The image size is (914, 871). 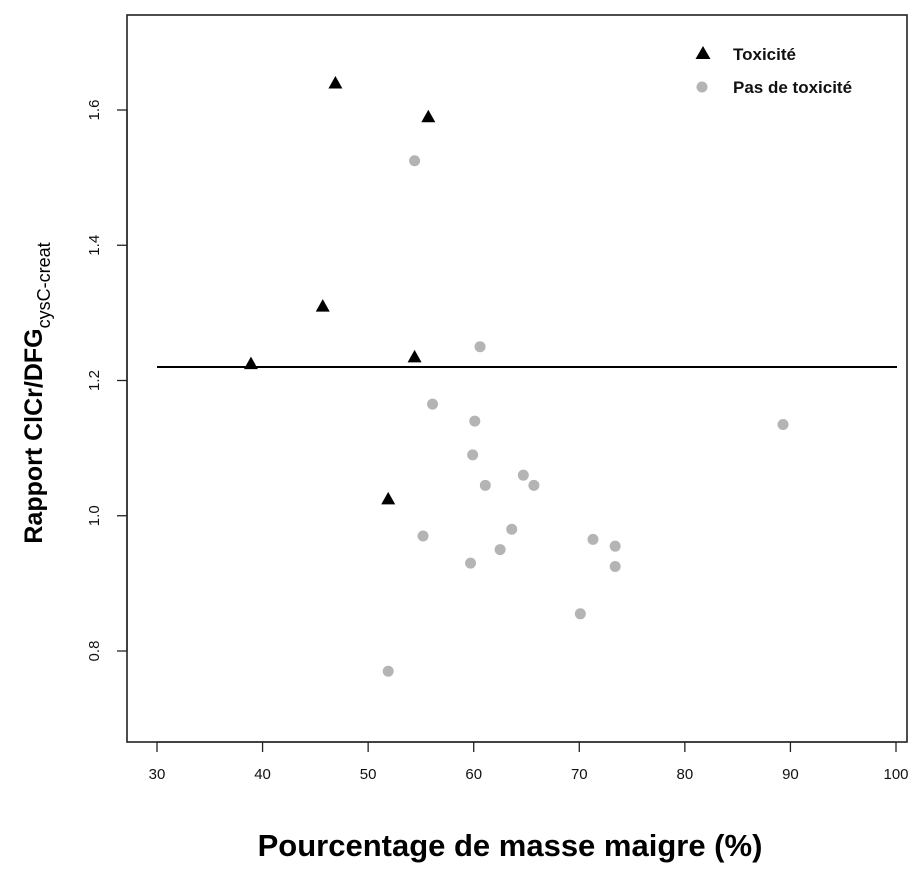 I want to click on x-tick-label: 100, so click(x=895, y=774).